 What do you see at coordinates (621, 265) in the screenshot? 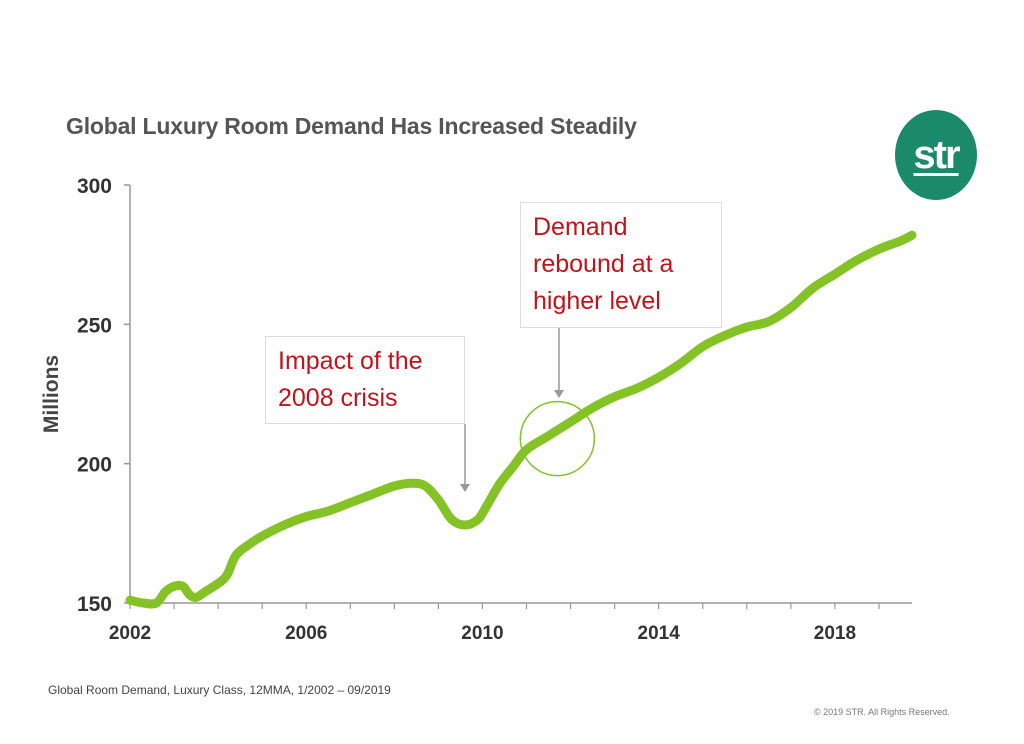
I see `annotation-rebound: Demand rebound at a higher level` at bounding box center [621, 265].